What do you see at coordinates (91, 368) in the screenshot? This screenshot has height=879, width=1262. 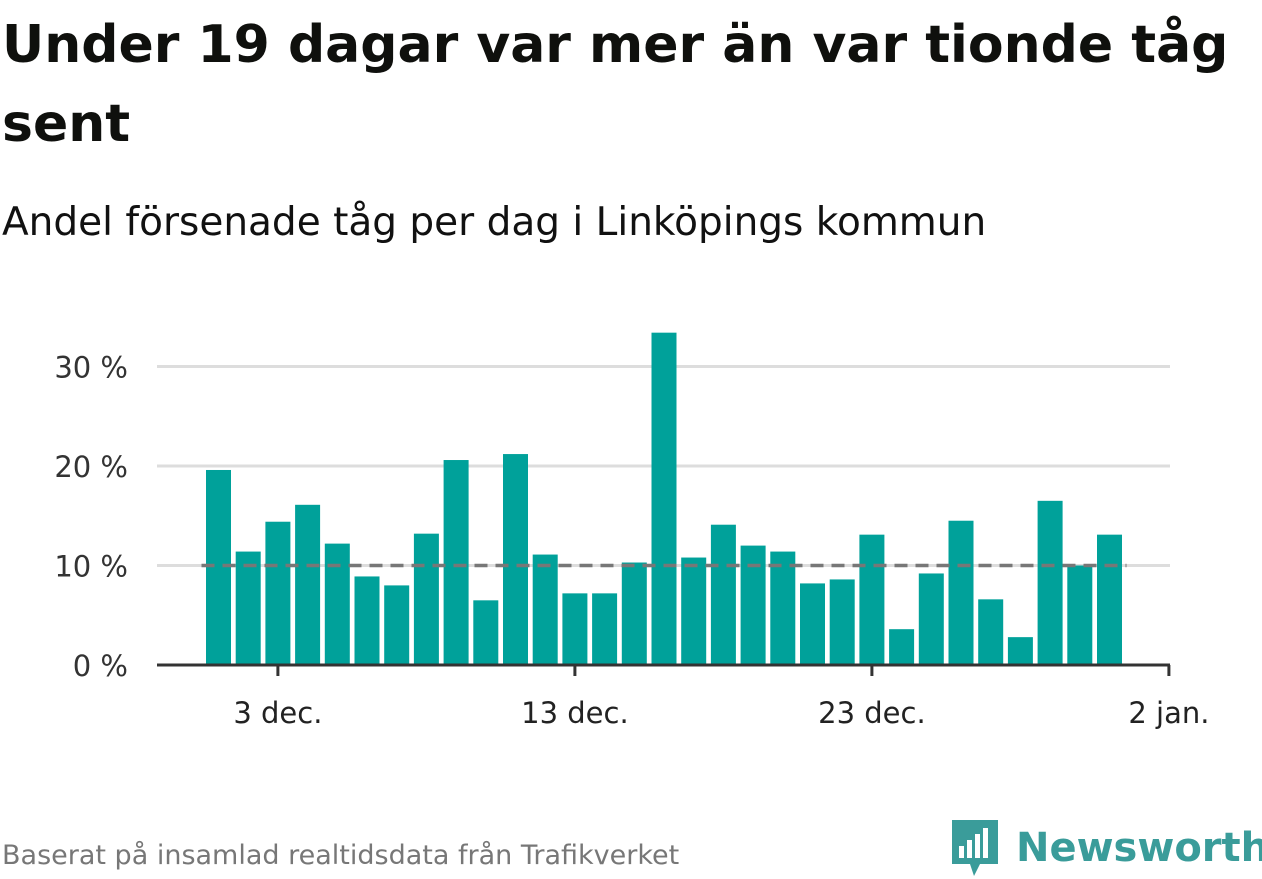 I see `y-tick-label: 30 %` at bounding box center [91, 368].